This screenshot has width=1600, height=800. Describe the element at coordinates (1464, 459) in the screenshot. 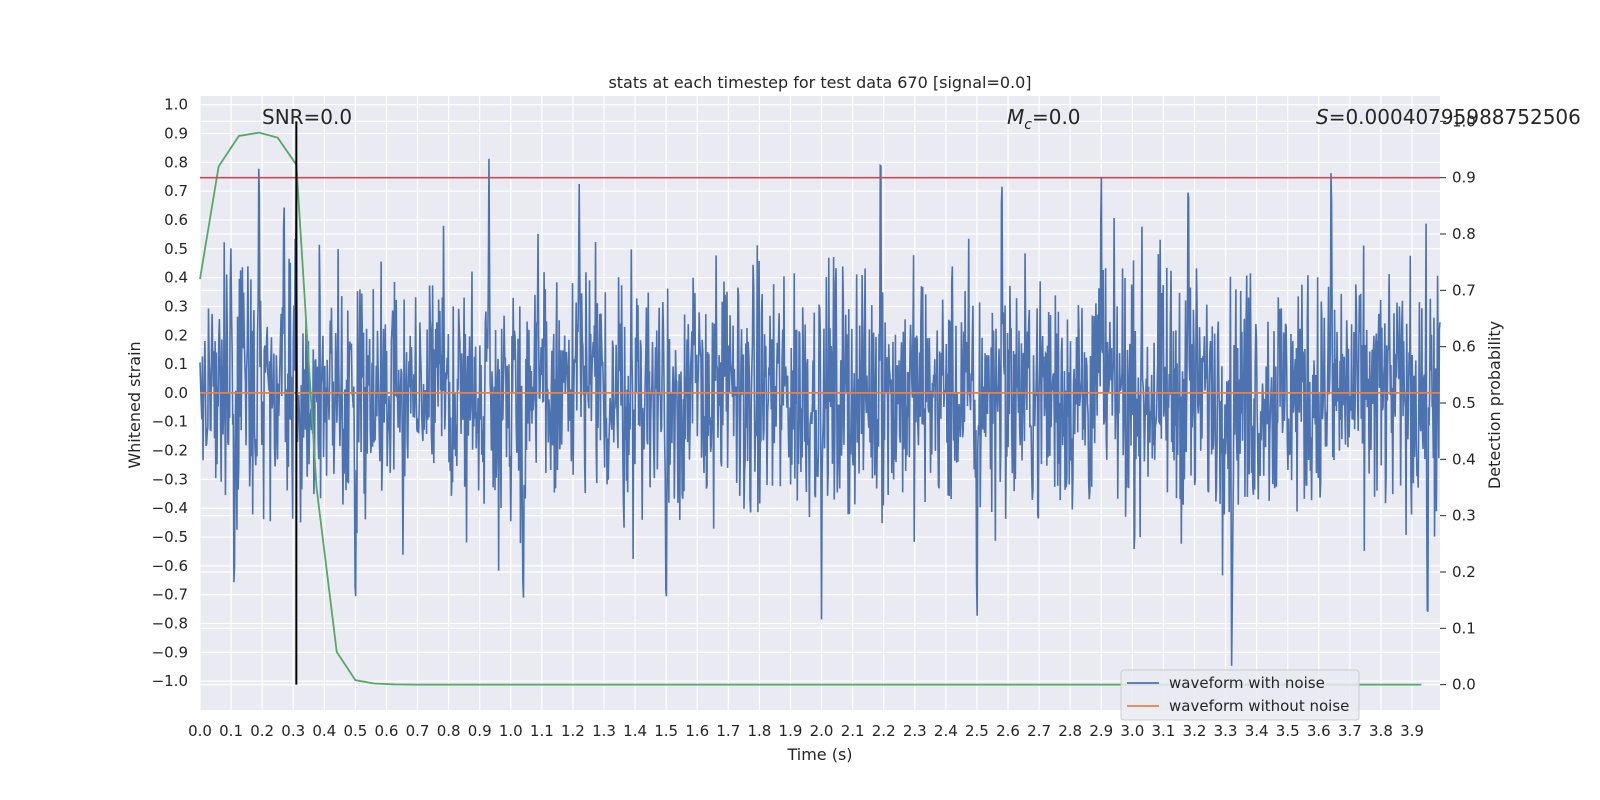

I see `y2-tick-label: 0.4` at that location.